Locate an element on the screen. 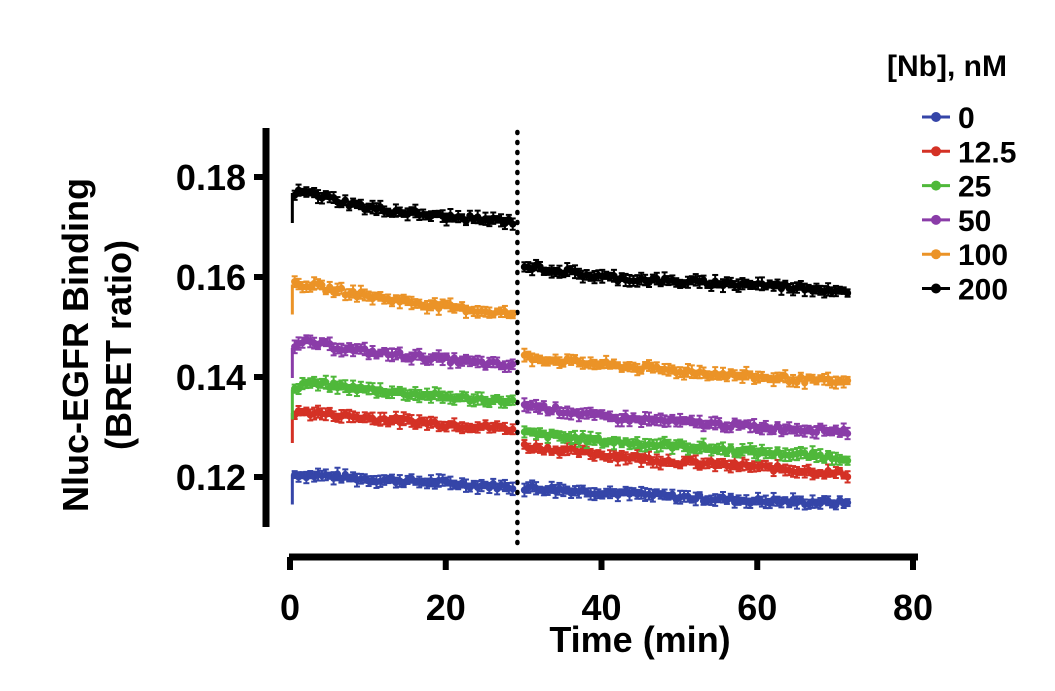 The image size is (1055, 691). legend-label: 0 is located at coordinates (966, 118).